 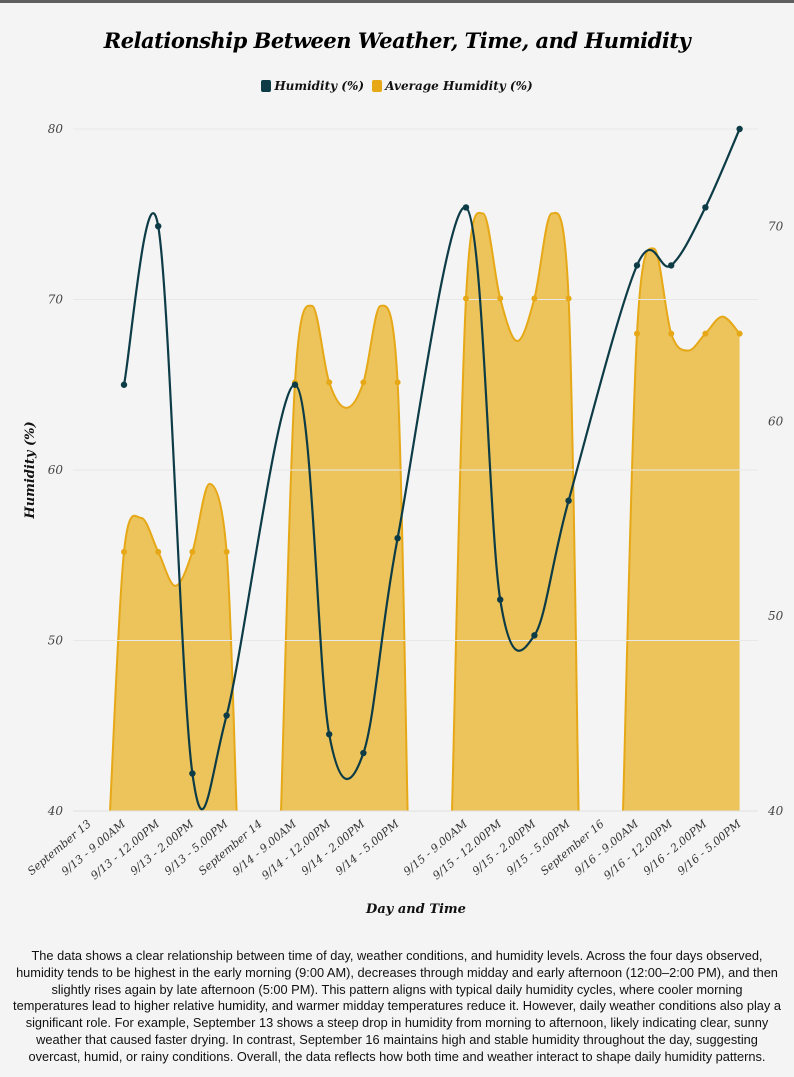 What do you see at coordinates (776, 226) in the screenshot?
I see `y-tick-label-right: 70` at bounding box center [776, 226].